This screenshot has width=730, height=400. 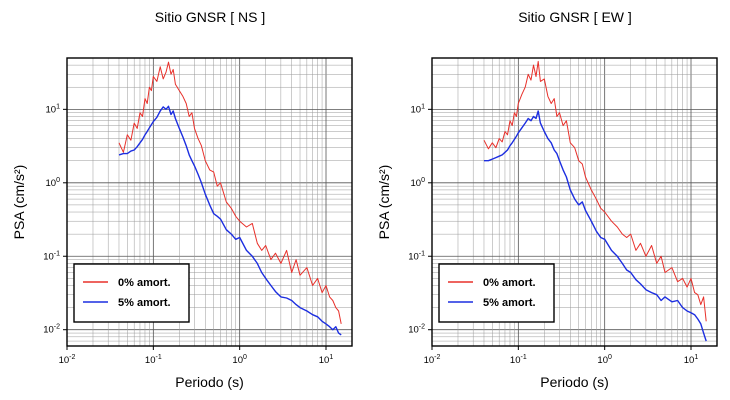 I want to click on chart-title: Sitio GNSR [ EW ], so click(x=575, y=17).